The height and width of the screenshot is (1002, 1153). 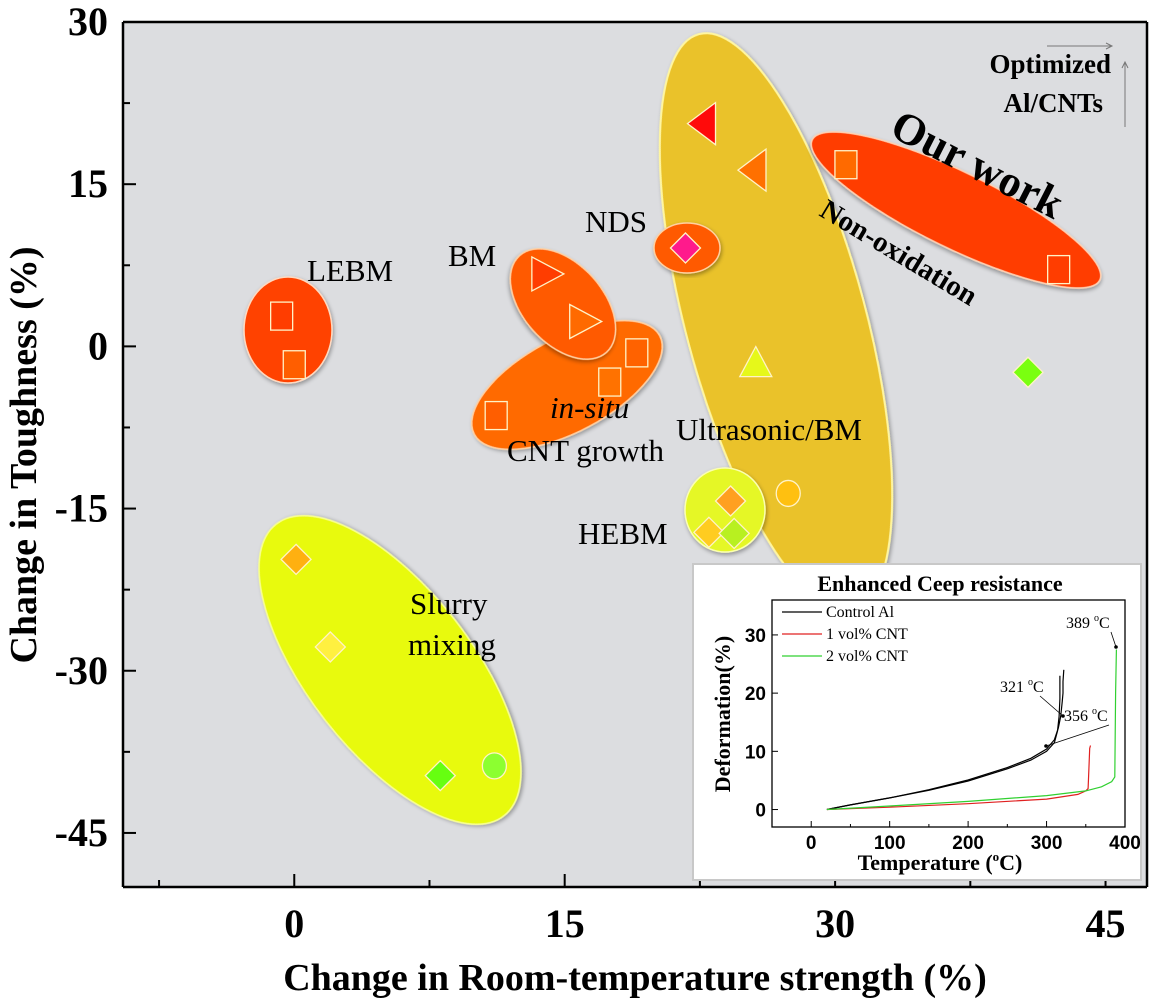 What do you see at coordinates (98, 345) in the screenshot?
I see `y-tick-label: 0` at bounding box center [98, 345].